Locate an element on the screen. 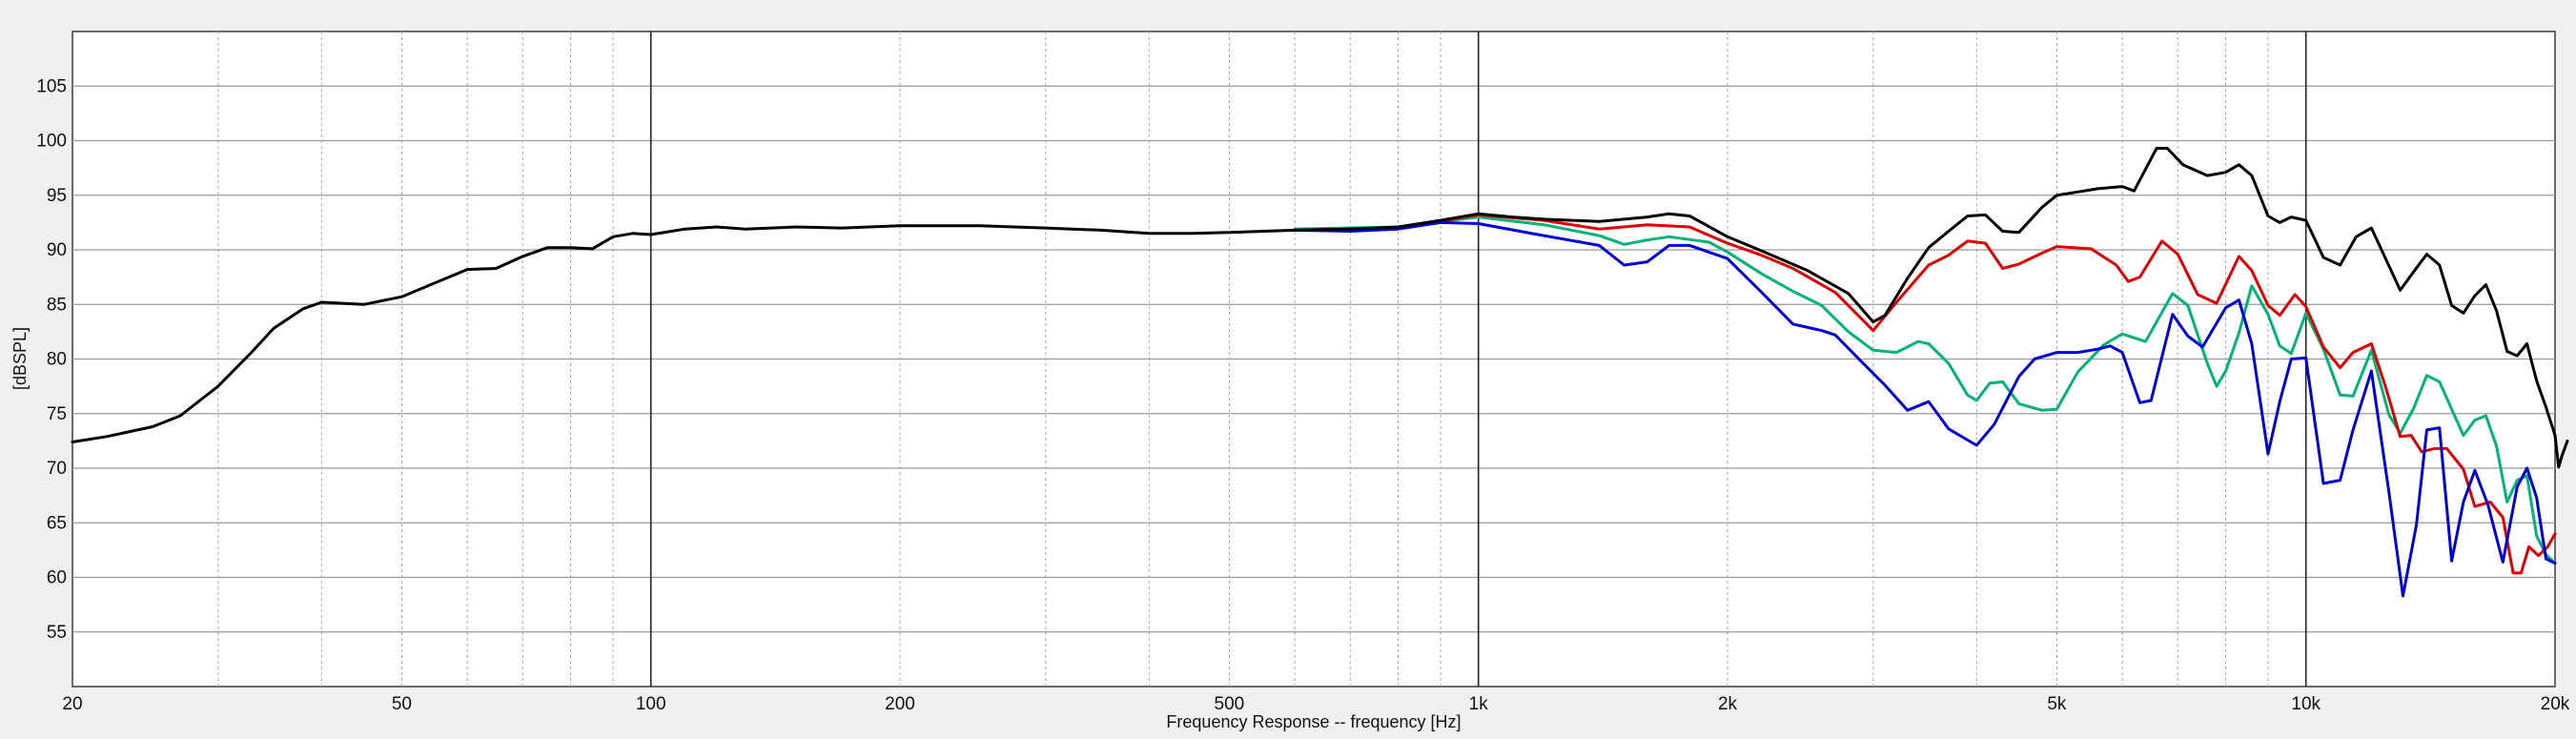  y-tick-label: 55 is located at coordinates (57, 633).